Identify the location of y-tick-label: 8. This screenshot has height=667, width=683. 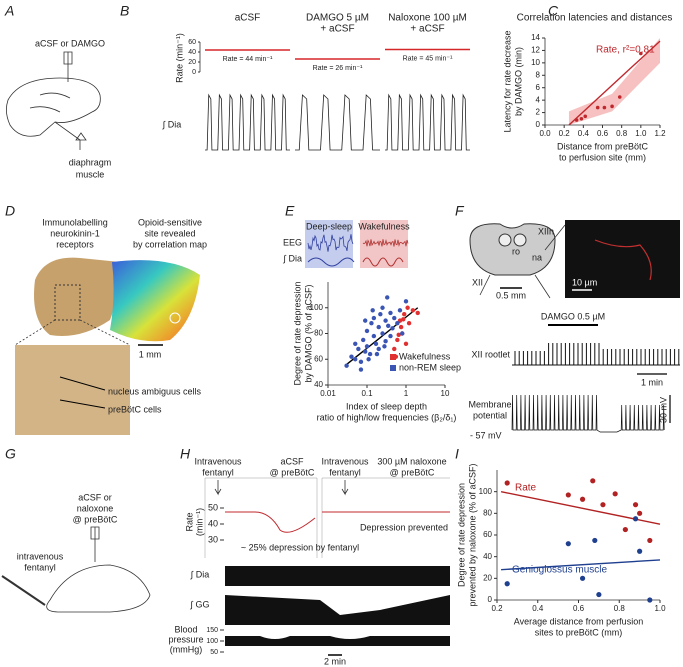
(538, 74).